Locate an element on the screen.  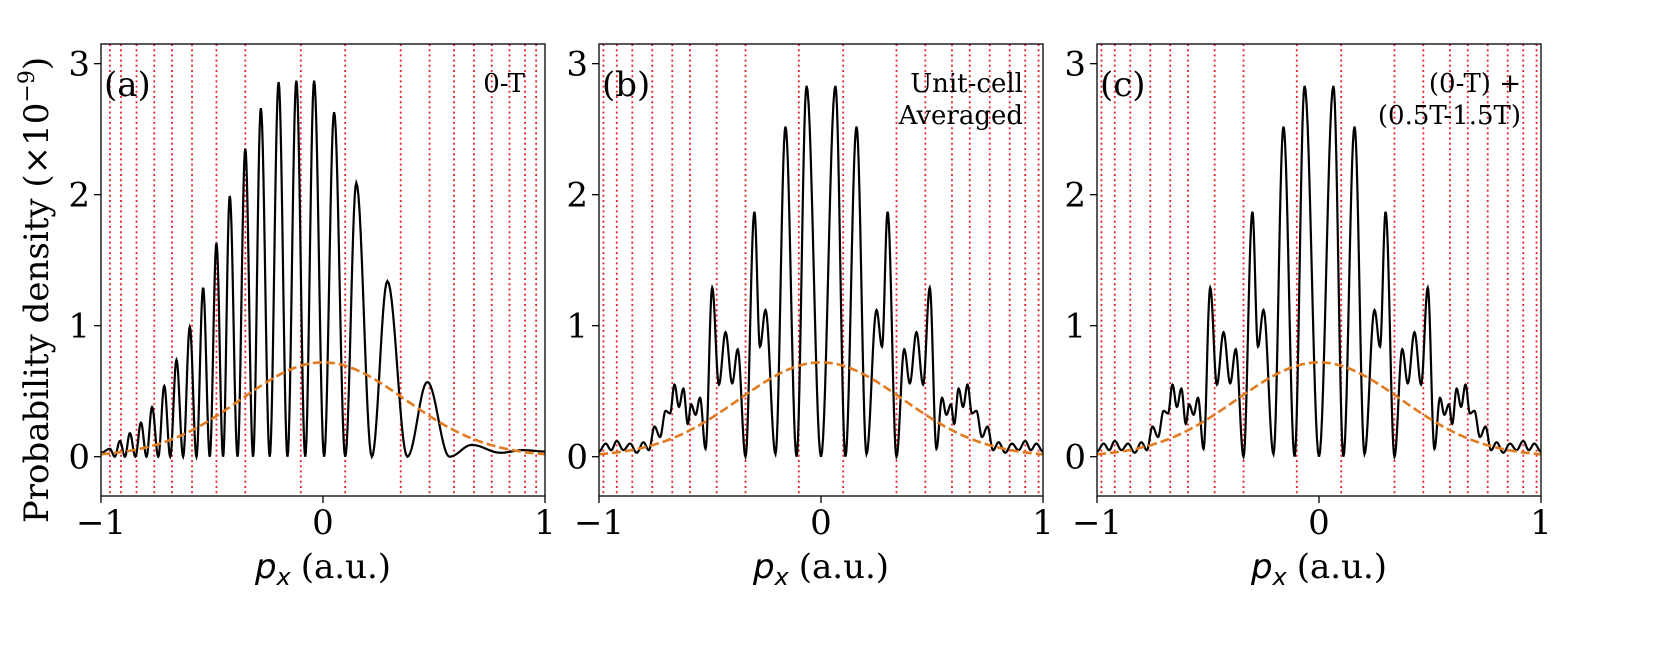
panel-annotation-line: Unit-cell is located at coordinates (966, 84).